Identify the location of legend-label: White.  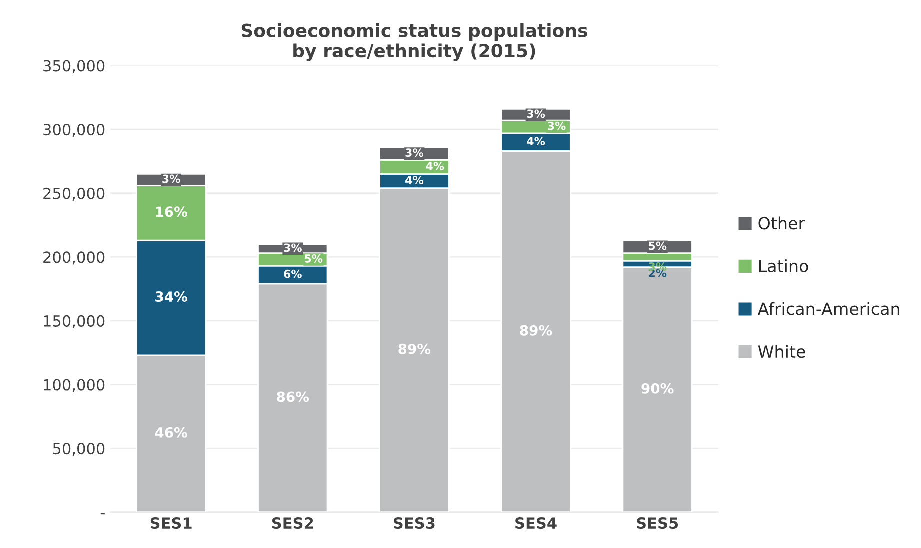
(782, 351).